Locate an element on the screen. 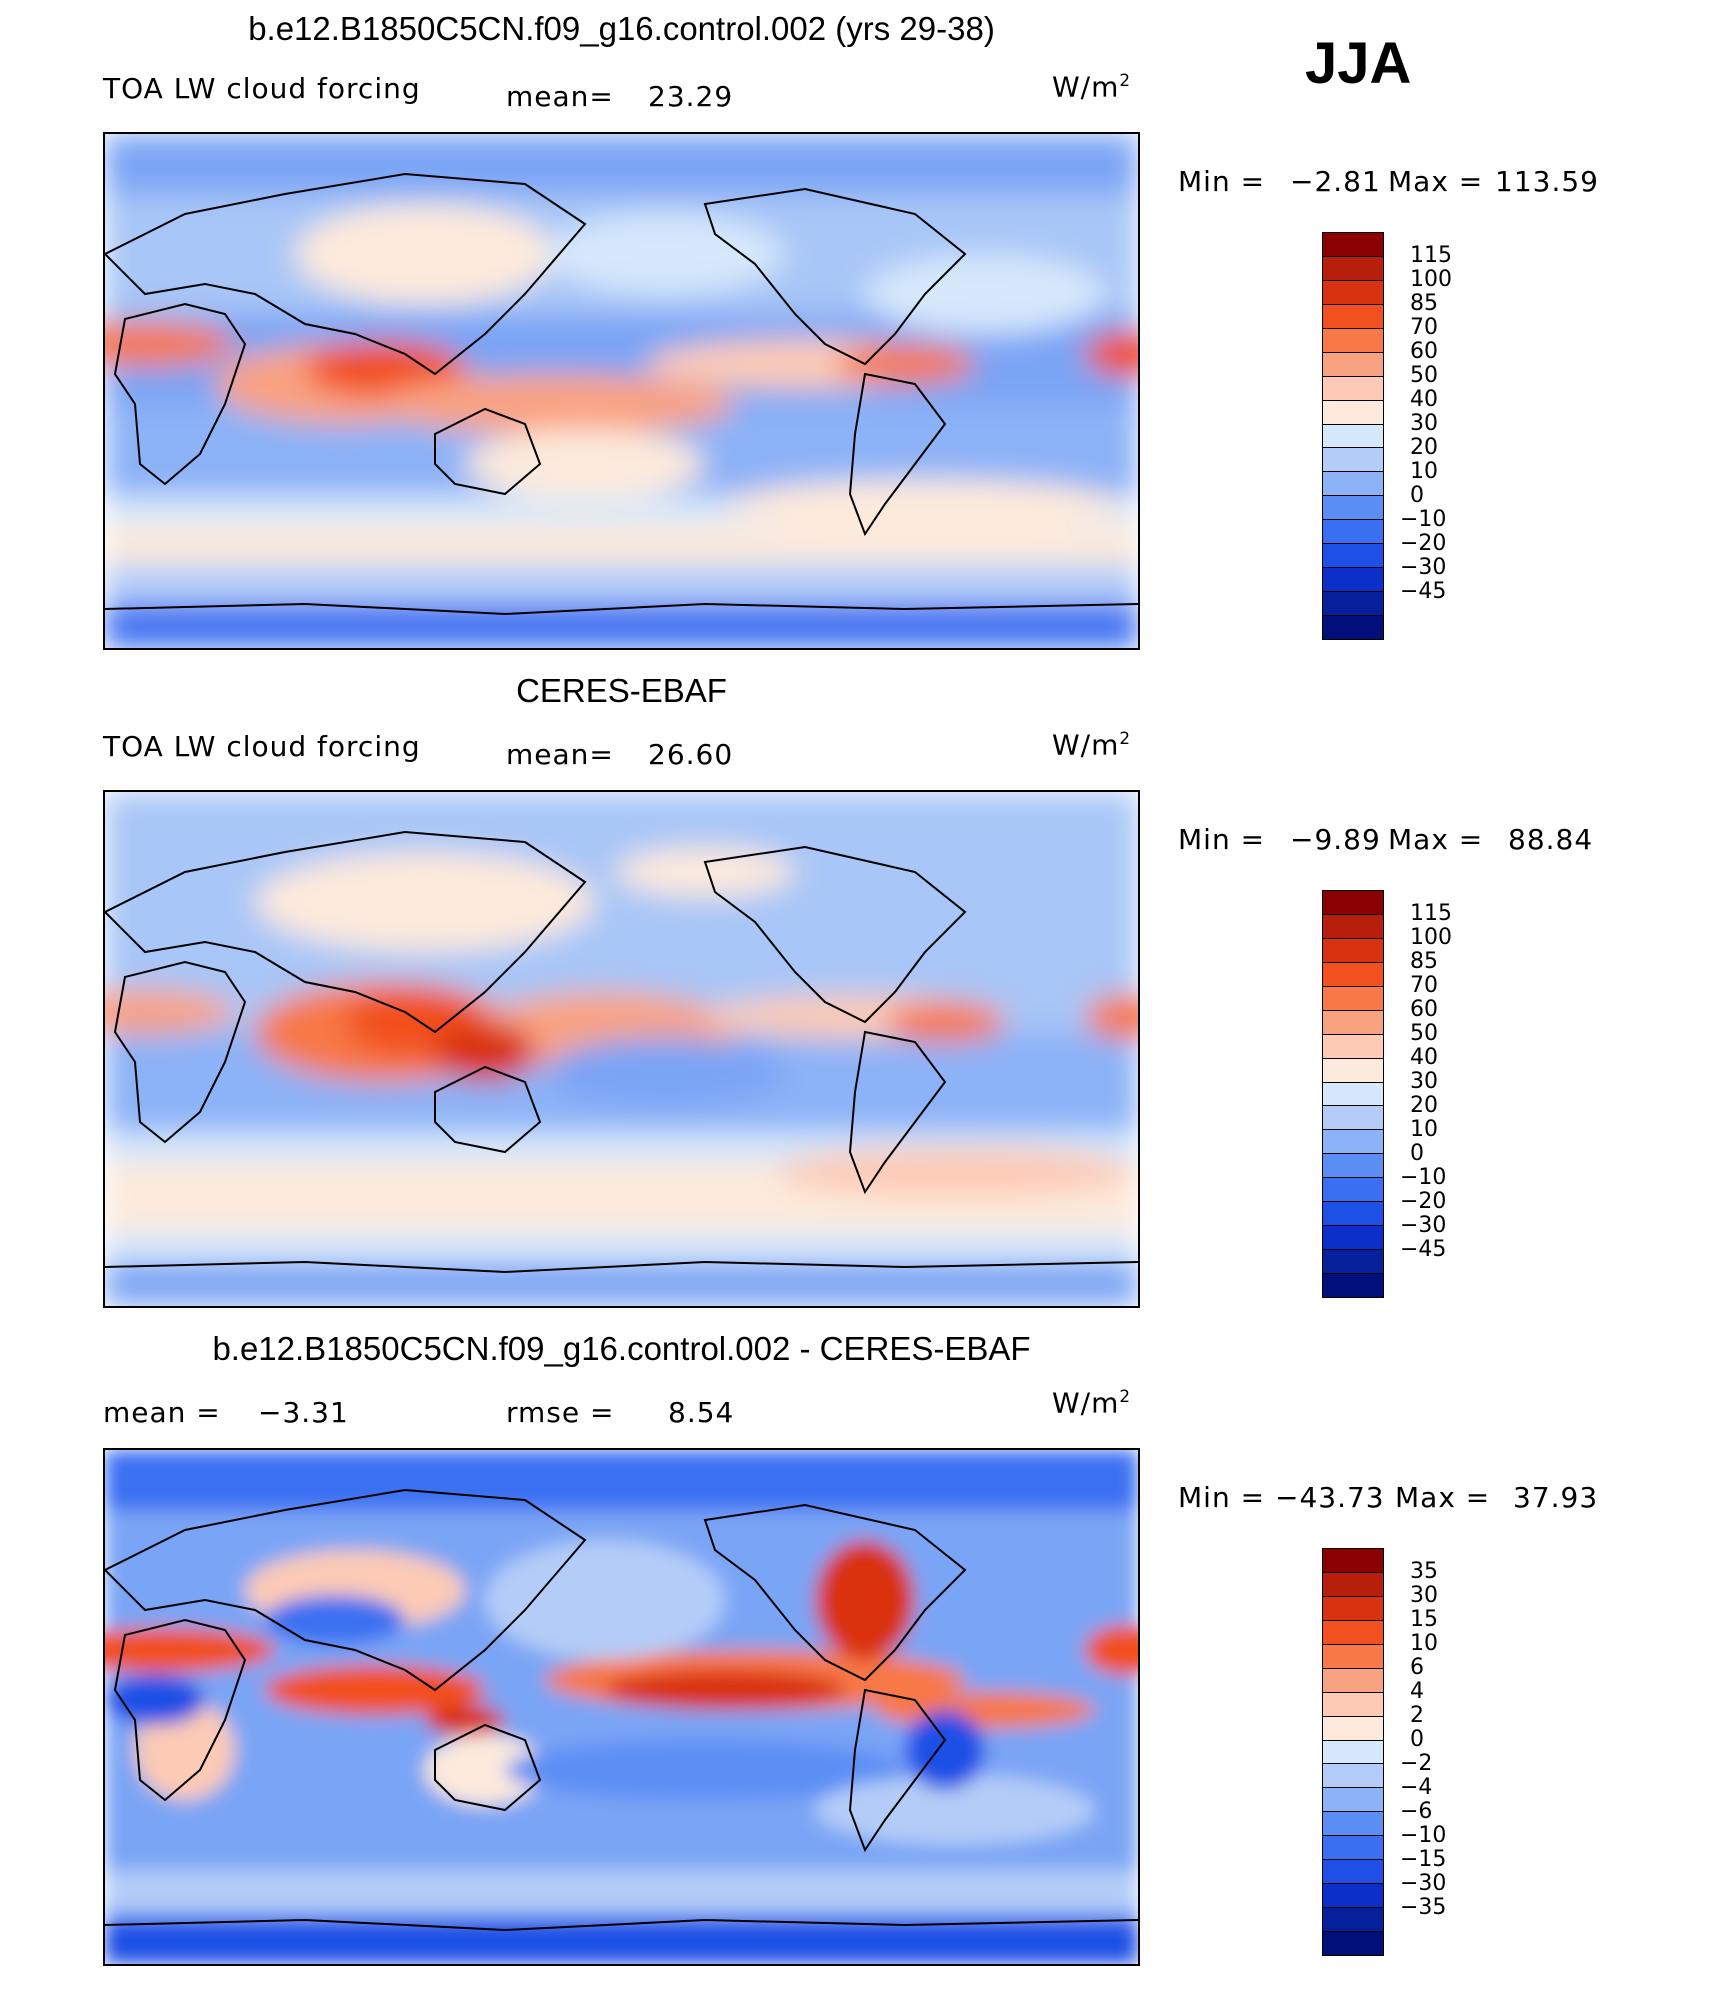 Image resolution: width=1710 pixels, height=1991 pixels. panel-2-mean-value: 26.60 is located at coordinates (691, 754).